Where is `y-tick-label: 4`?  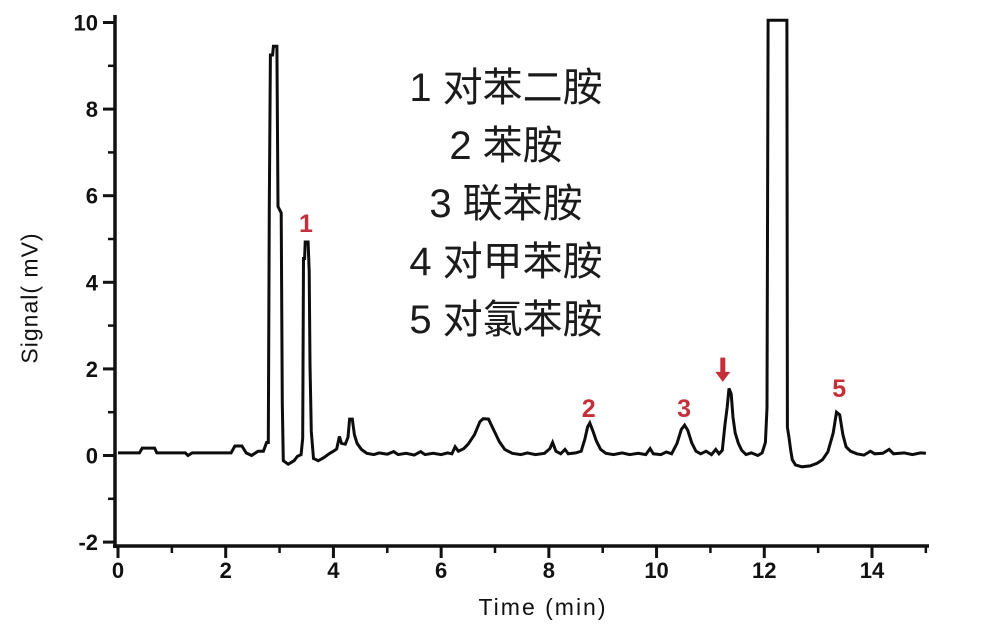
y-tick-label: 4 is located at coordinates (92, 282).